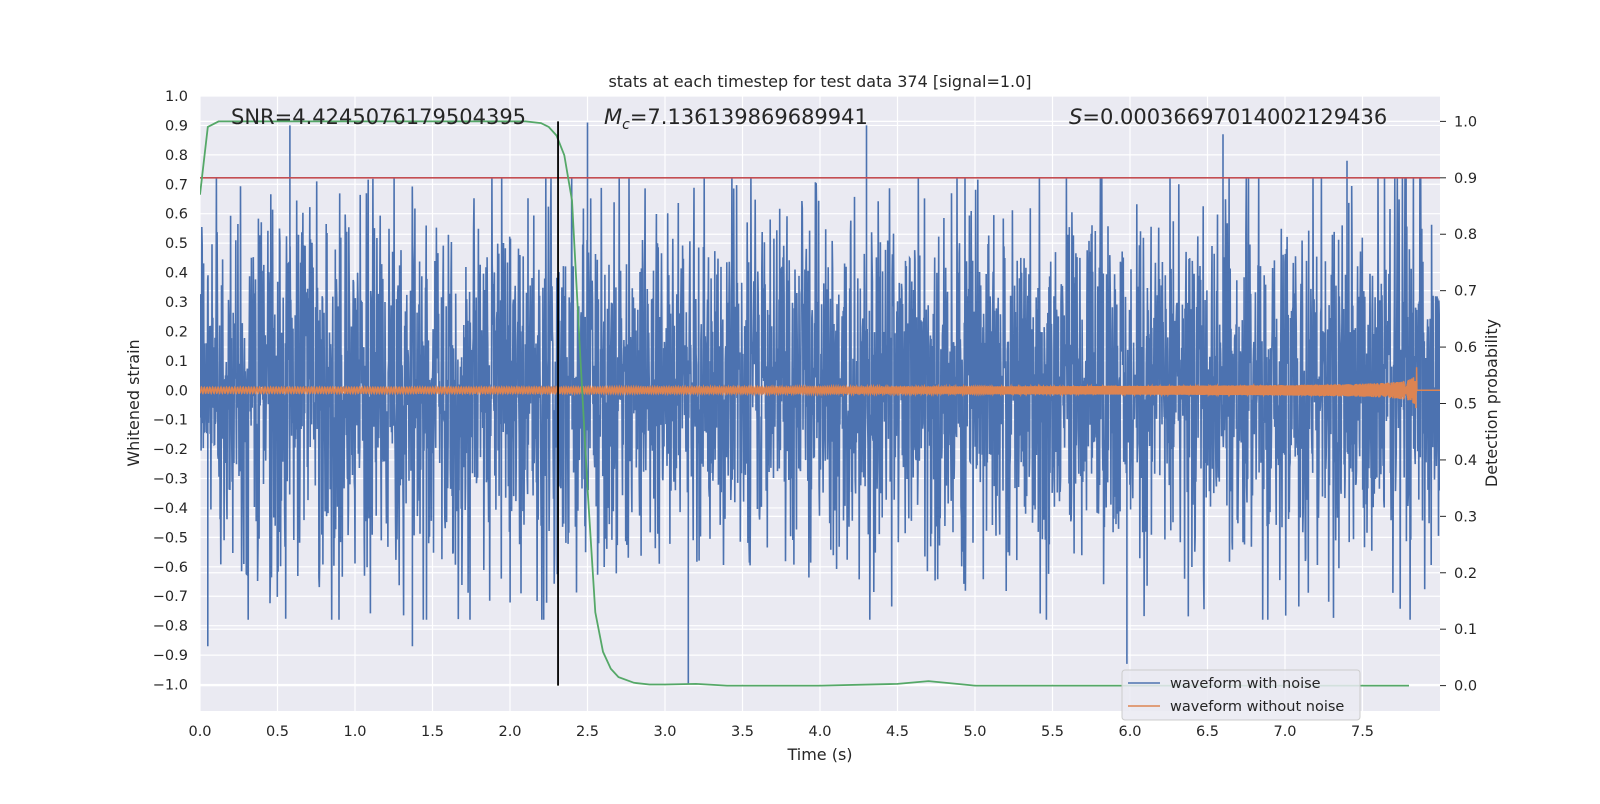 This screenshot has width=1600, height=804. I want to click on x-axis-label: Time (s), so click(819, 754).